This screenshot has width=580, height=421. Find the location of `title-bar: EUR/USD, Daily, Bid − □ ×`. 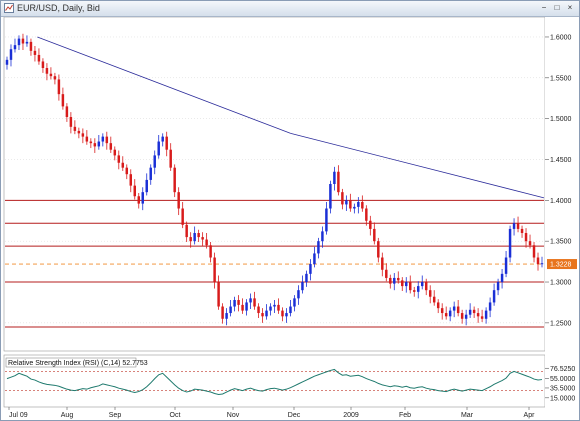

title-bar: EUR/USD, Daily, Bid − □ × is located at coordinates (290, 9).